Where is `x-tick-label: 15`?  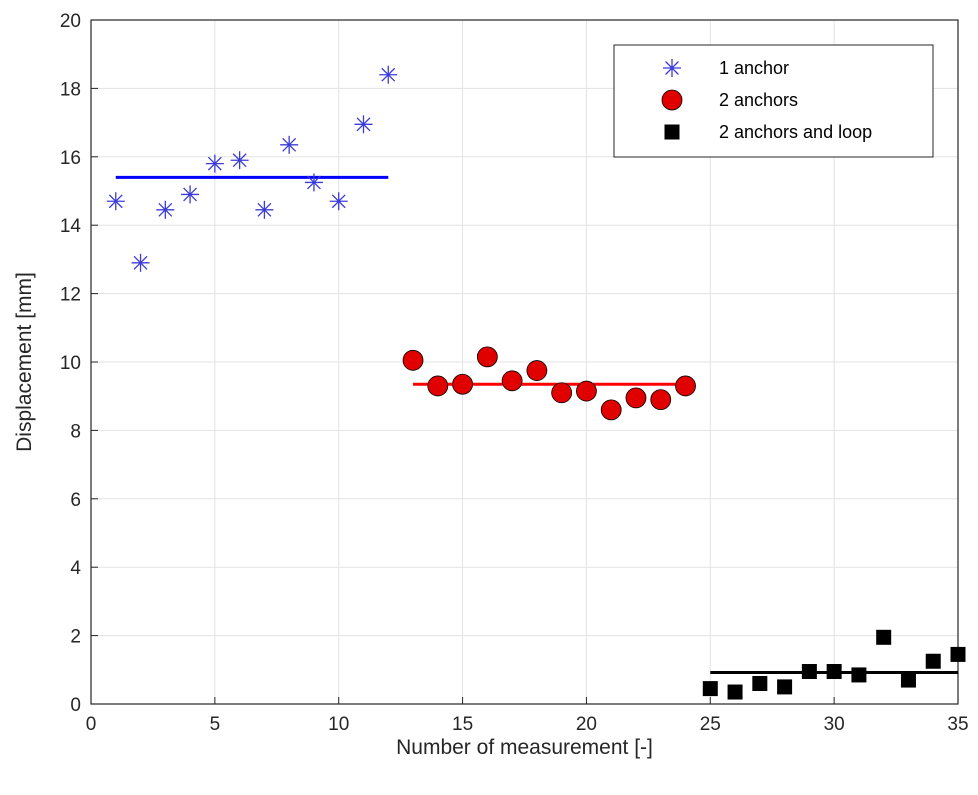
x-tick-label: 15 is located at coordinates (462, 724).